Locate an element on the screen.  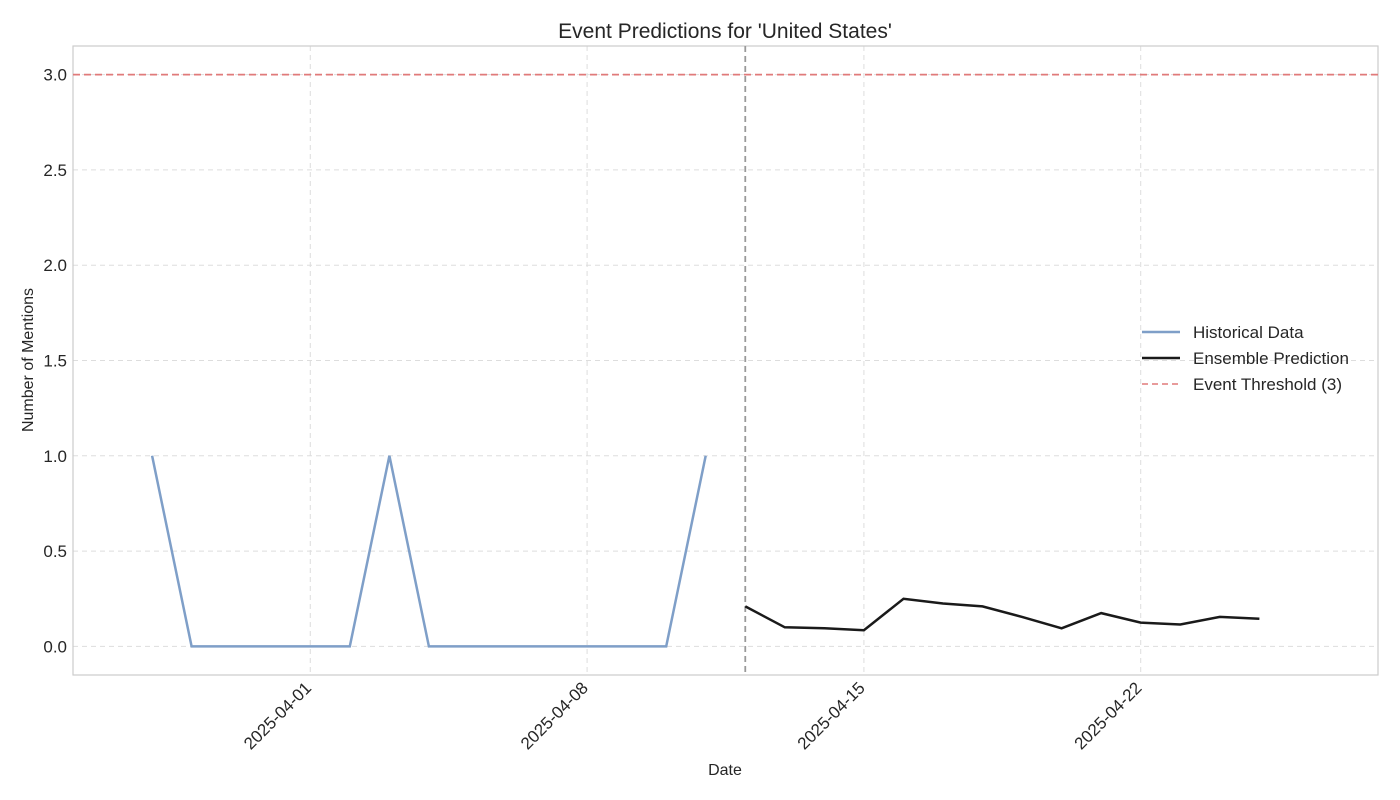
x-axis-label: Date is located at coordinates (725, 770).